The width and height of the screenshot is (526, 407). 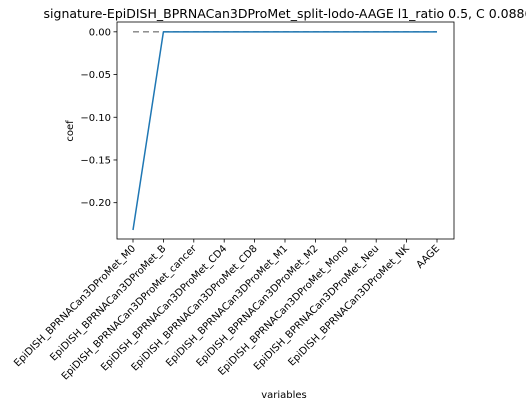 I want to click on y-tick-label: −0.15, so click(x=95, y=160).